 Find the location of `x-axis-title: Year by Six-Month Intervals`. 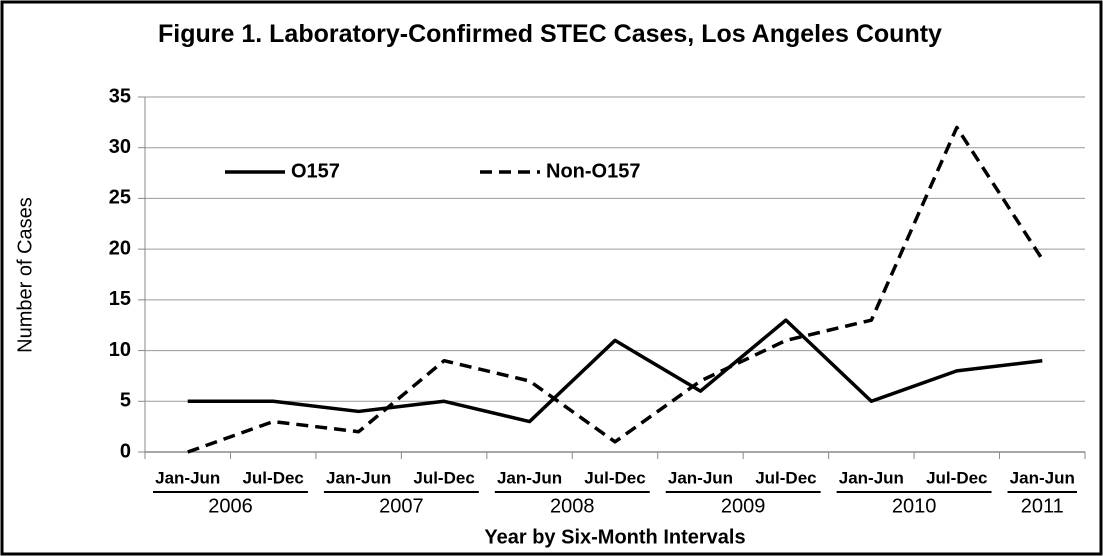

x-axis-title: Year by Six-Month Intervals is located at coordinates (614, 537).